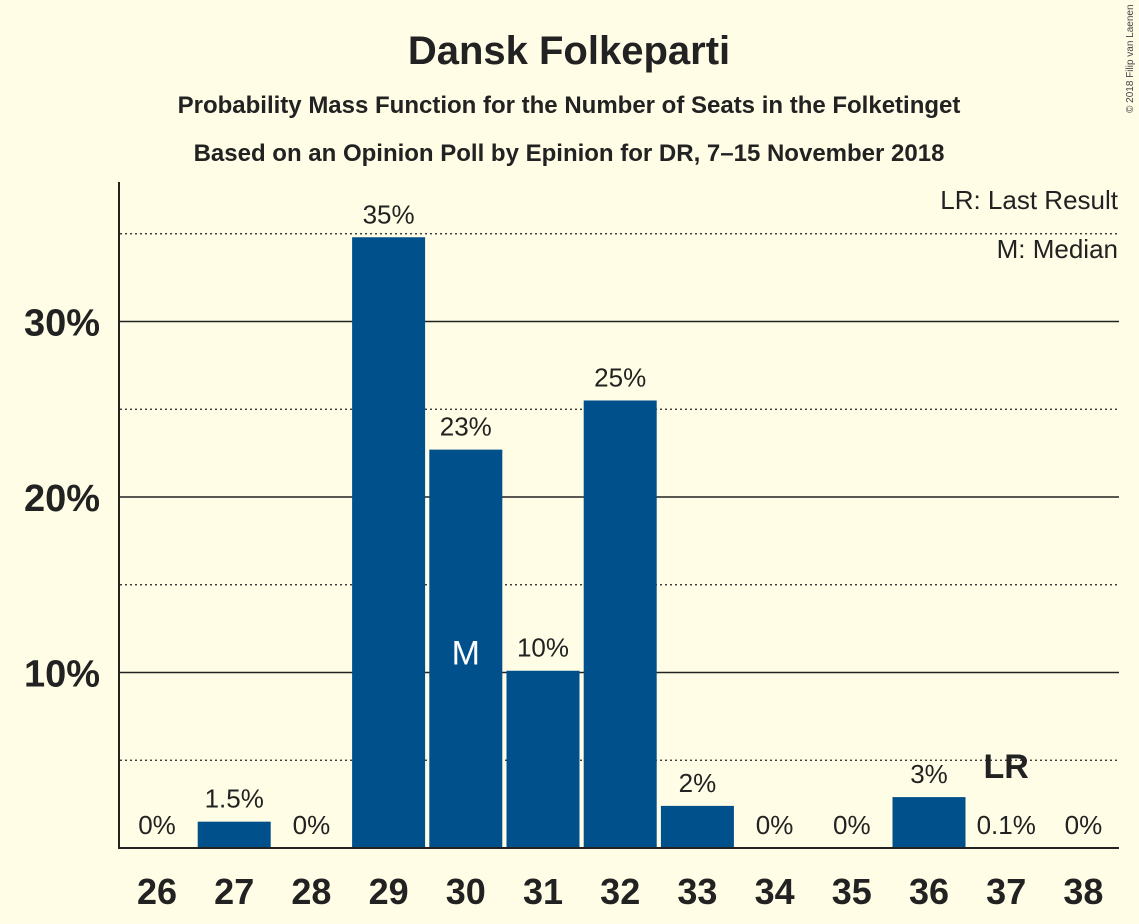 The image size is (1139, 924). I want to click on bar-value-label: 1.5%, so click(234, 799).